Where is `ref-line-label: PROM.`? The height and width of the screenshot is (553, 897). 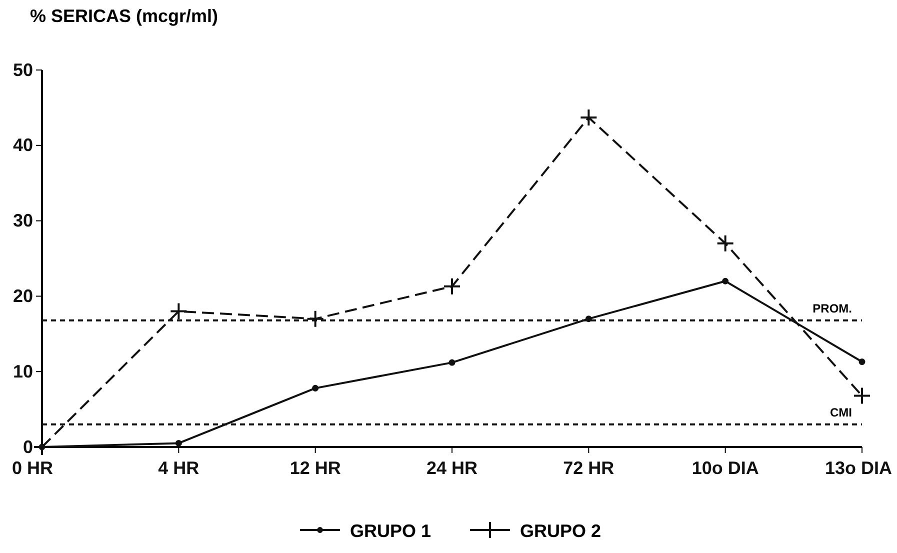
ref-line-label: PROM. is located at coordinates (832, 308).